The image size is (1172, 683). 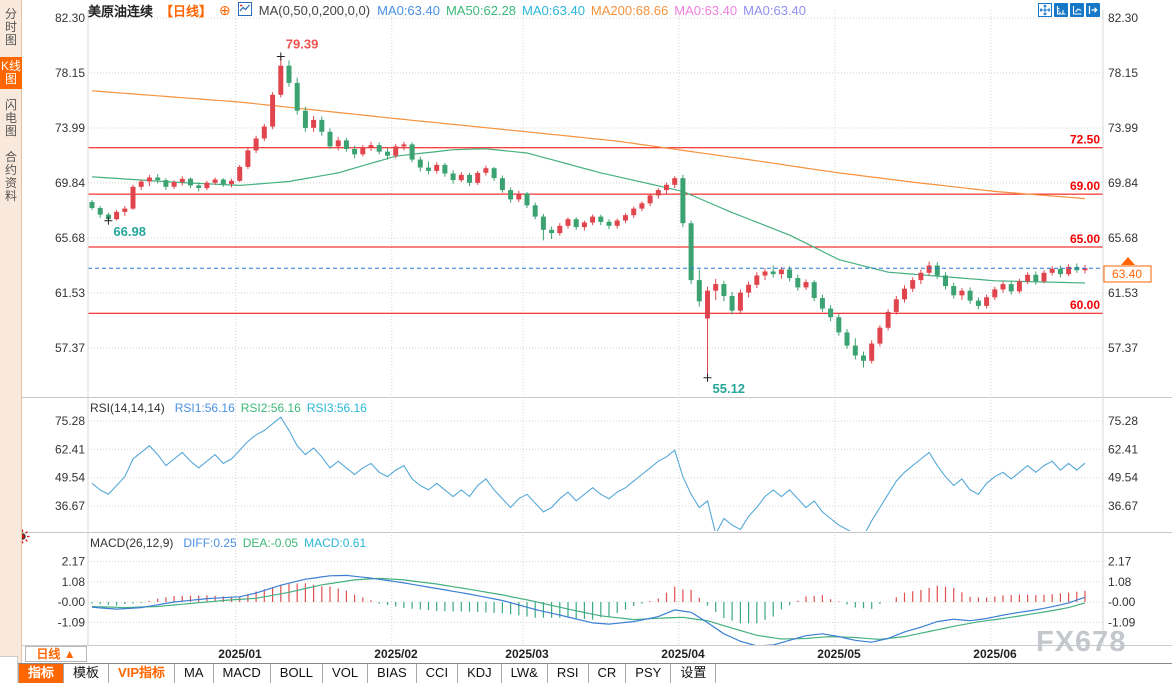 I want to click on tab-psy: PSY, so click(x=649, y=673).